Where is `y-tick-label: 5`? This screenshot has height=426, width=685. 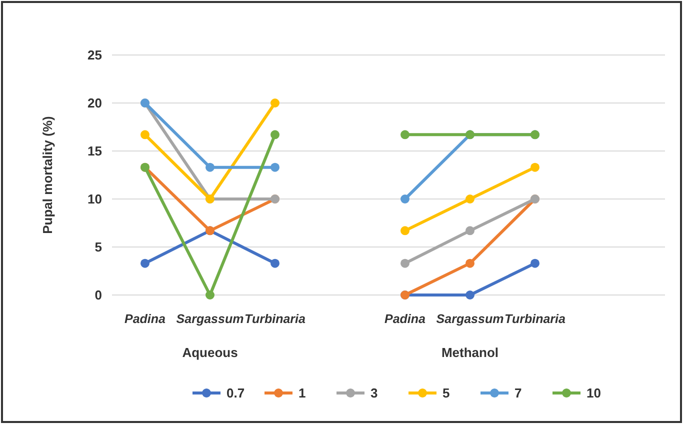
y-tick-label: 5 is located at coordinates (98, 247).